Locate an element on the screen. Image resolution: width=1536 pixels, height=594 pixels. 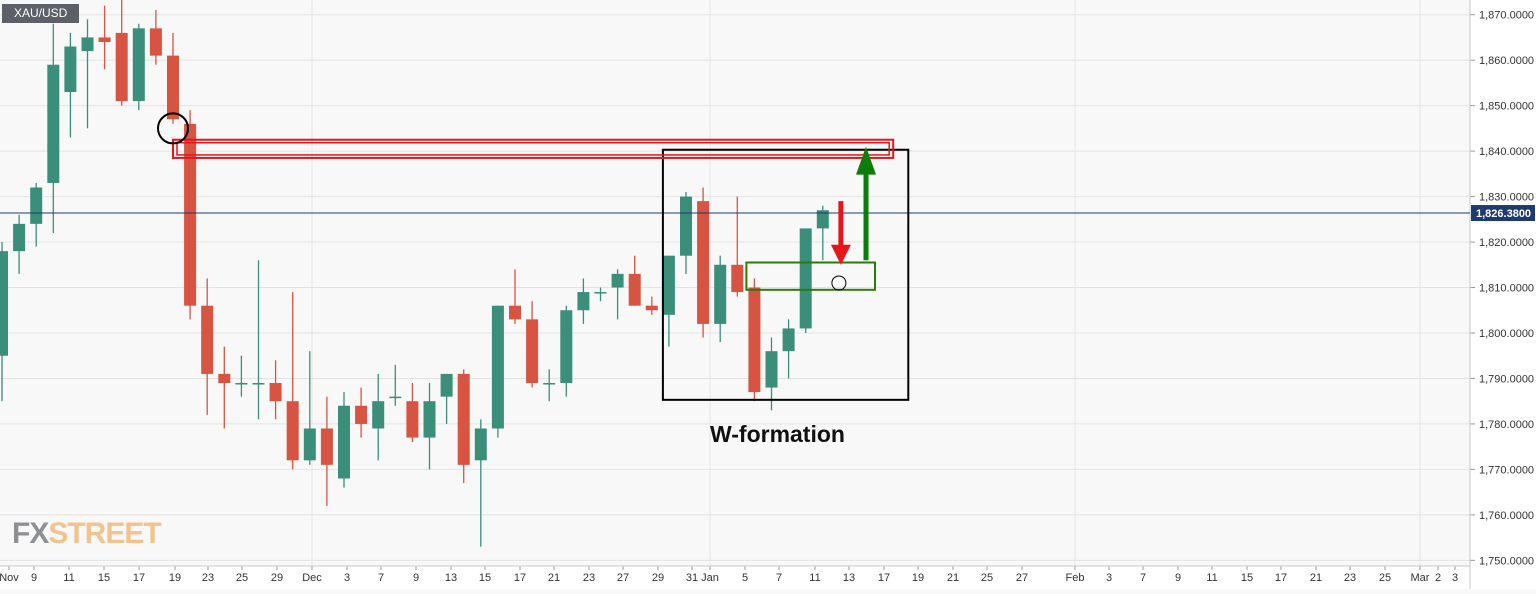
time-tick-label: Feb is located at coordinates (1075, 578).